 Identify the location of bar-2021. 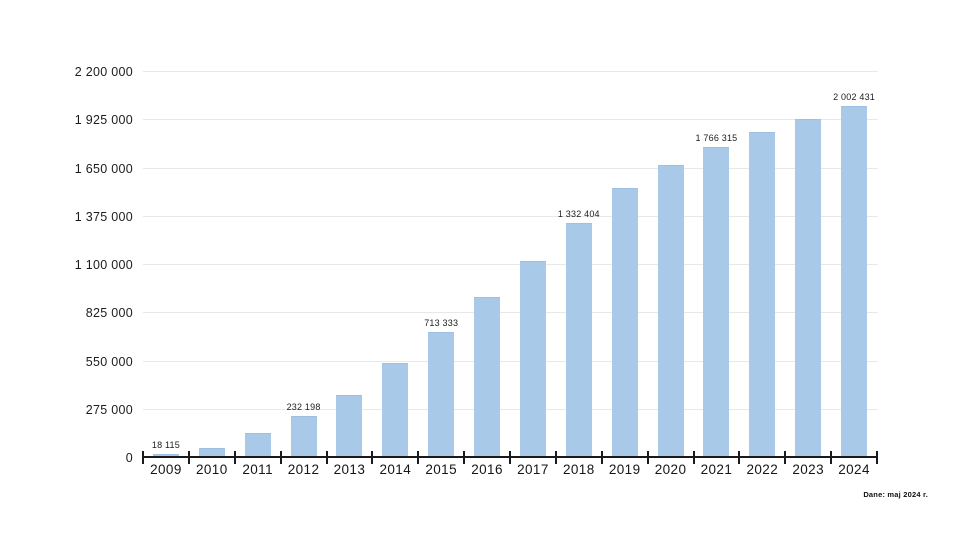
(716, 302).